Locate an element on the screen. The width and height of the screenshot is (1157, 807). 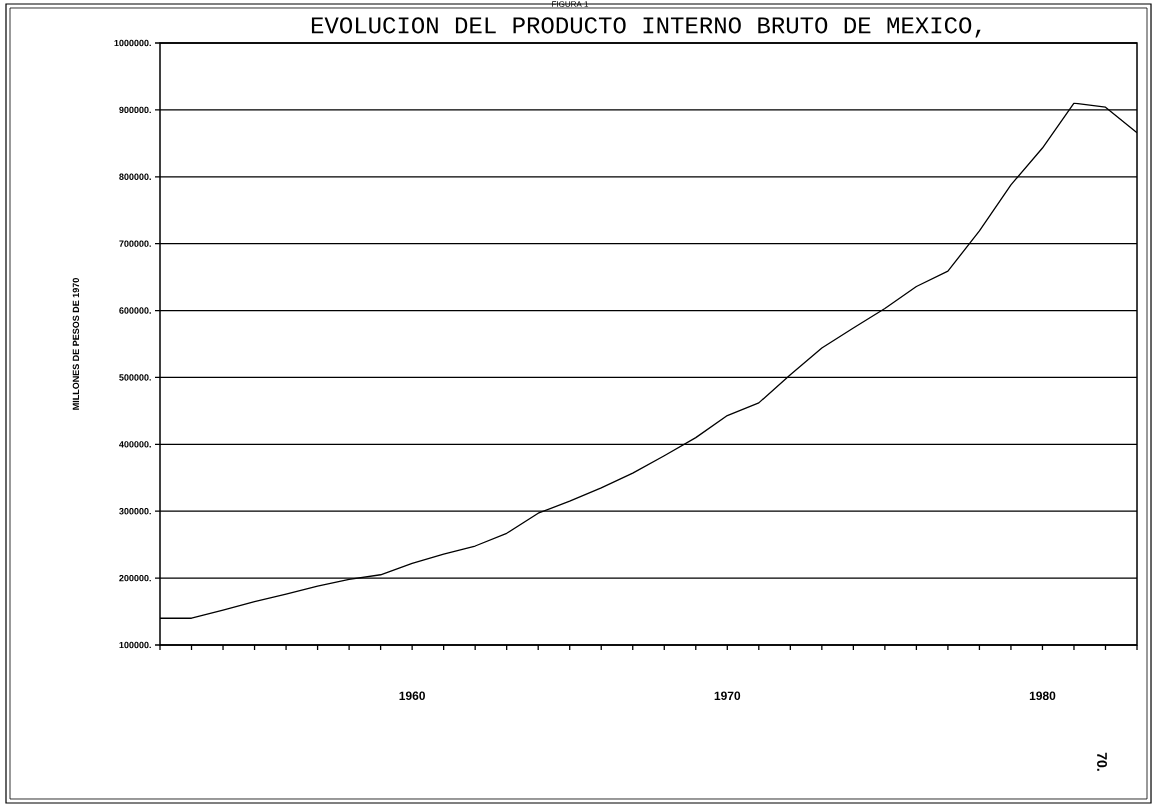
y-tick-label: 400000. is located at coordinates (135, 444).